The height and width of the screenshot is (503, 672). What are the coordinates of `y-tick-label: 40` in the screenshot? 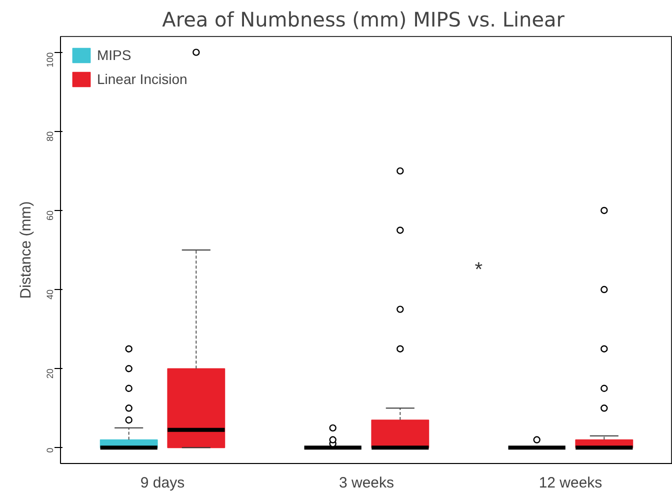 It's located at (50, 295).